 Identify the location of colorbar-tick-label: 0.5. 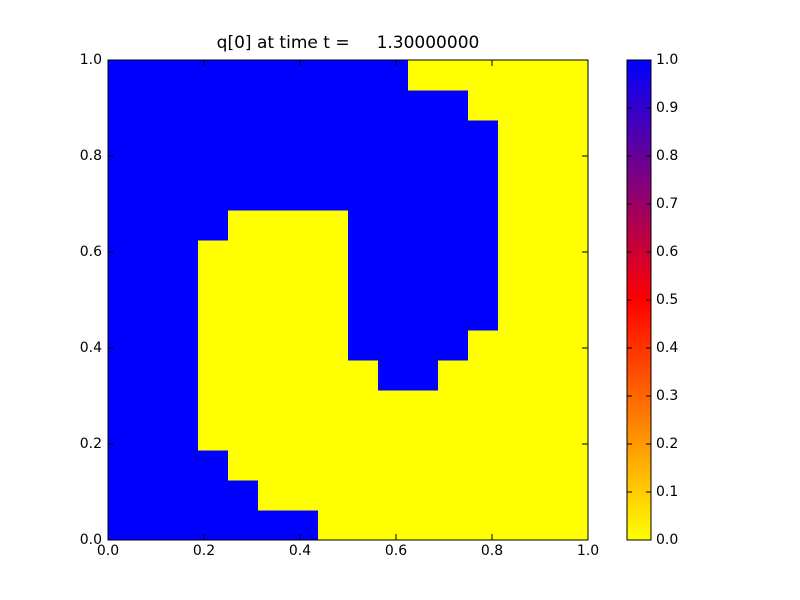
(667, 300).